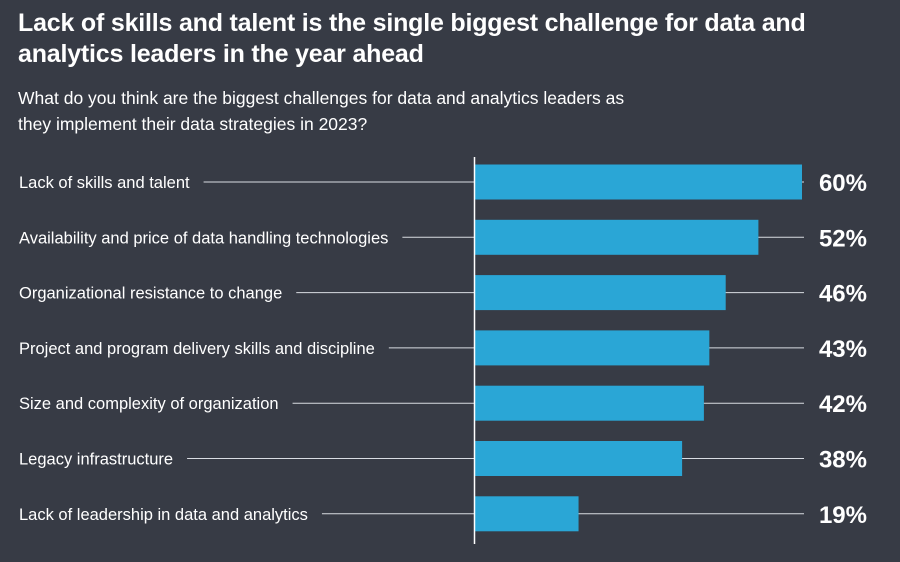 The height and width of the screenshot is (562, 900). What do you see at coordinates (104, 183) in the screenshot?
I see `category-label: Lack of skills and talent` at bounding box center [104, 183].